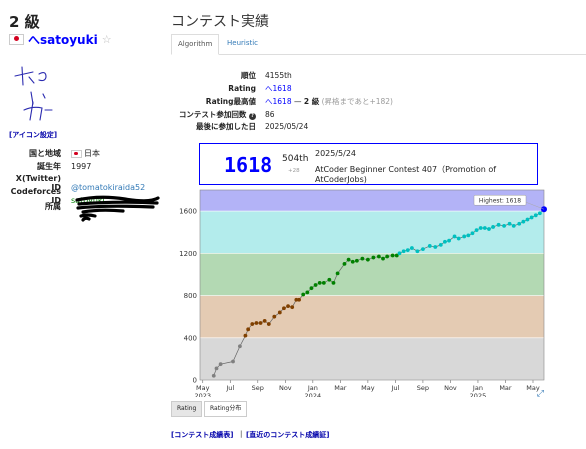 The image size is (586, 449). Describe the element at coordinates (49, 166) in the screenshot. I see `profile-label: 誕生年` at that location.